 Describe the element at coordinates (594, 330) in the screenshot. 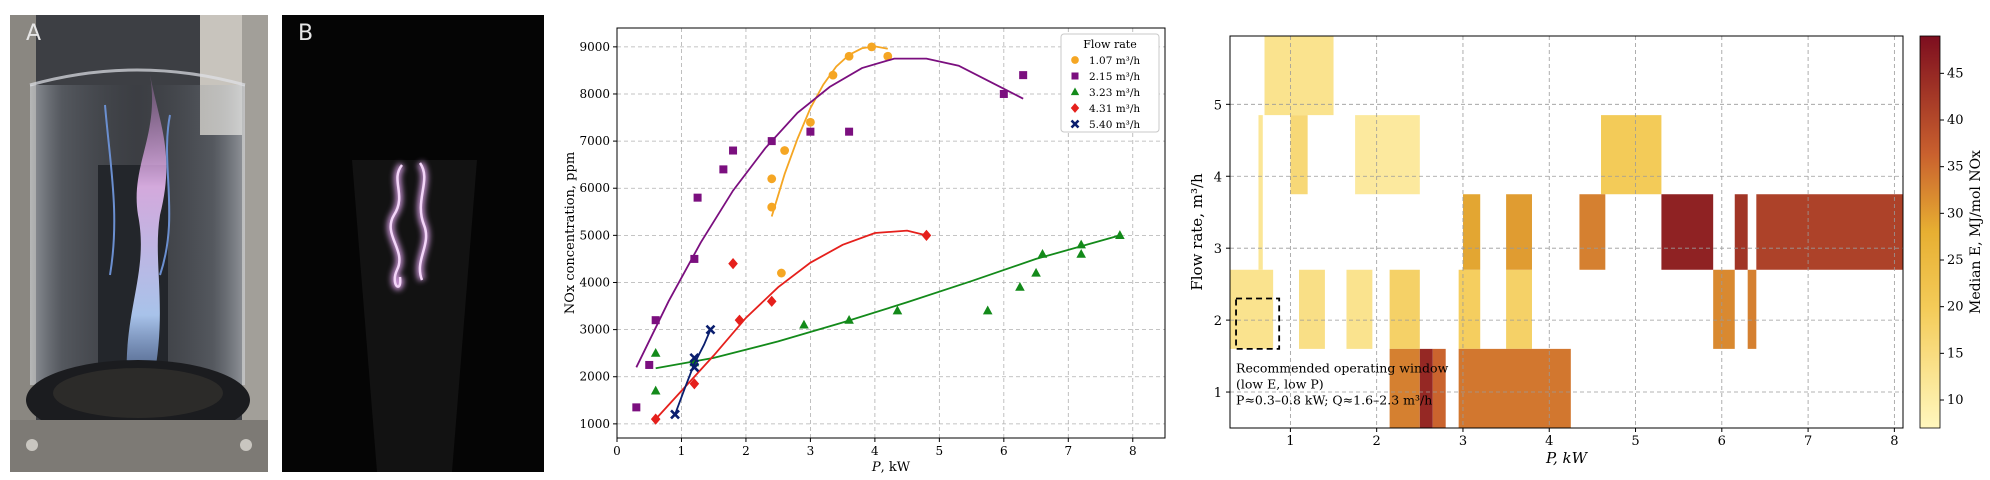

I see `y-tick-label: 3000` at that location.